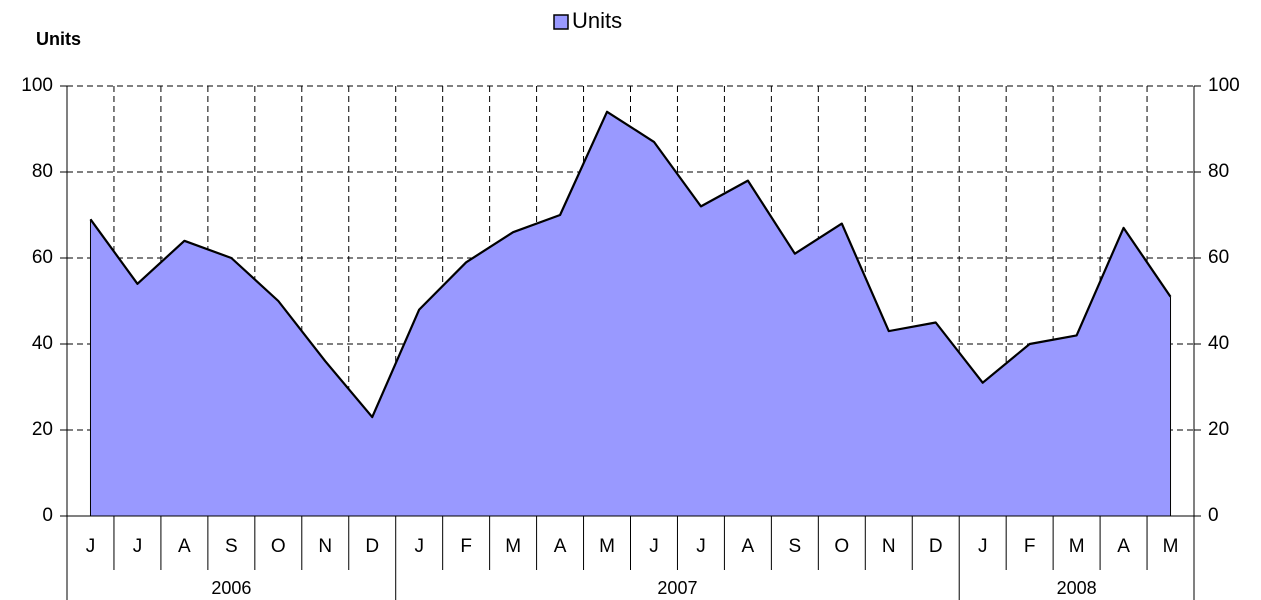  I want to click on legend-label: Units, so click(597, 20).